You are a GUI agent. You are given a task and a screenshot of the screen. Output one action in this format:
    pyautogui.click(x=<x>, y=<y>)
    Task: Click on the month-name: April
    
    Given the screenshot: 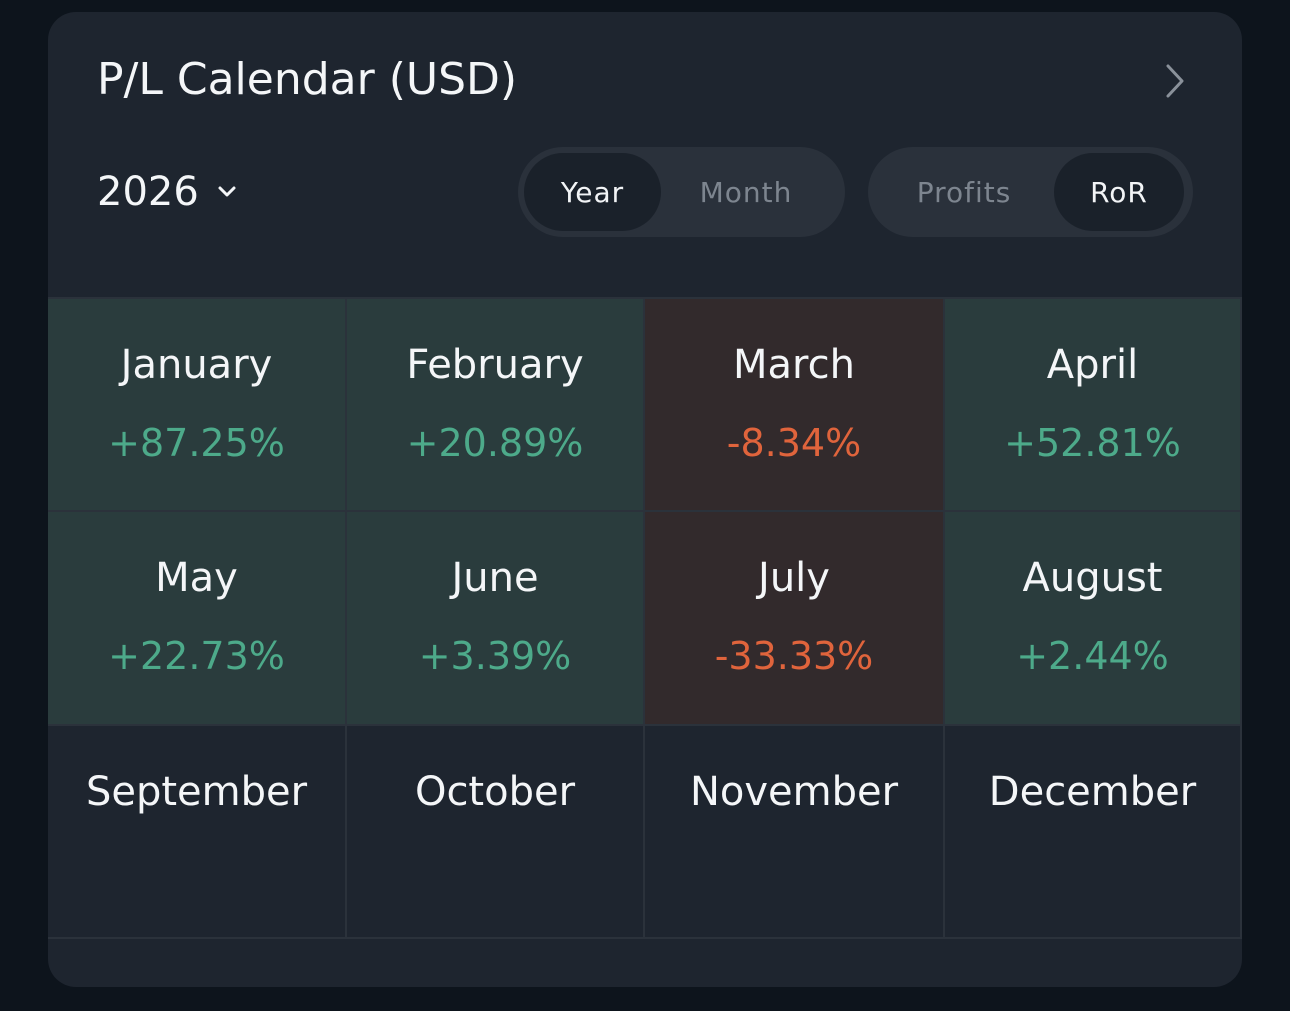 What is the action you would take?
    pyautogui.click(x=1092, y=365)
    